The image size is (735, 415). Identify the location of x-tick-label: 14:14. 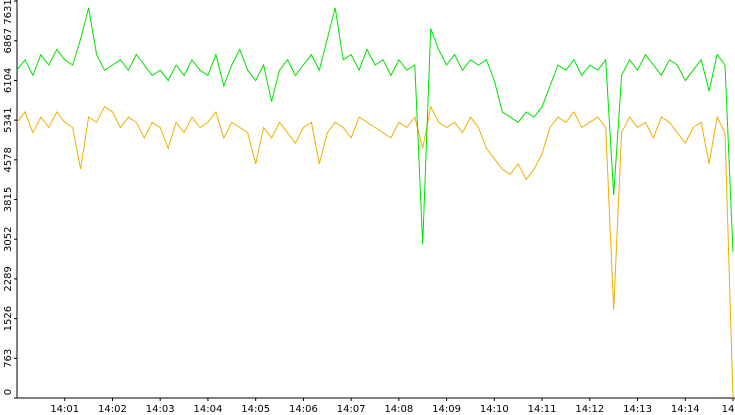
(685, 409).